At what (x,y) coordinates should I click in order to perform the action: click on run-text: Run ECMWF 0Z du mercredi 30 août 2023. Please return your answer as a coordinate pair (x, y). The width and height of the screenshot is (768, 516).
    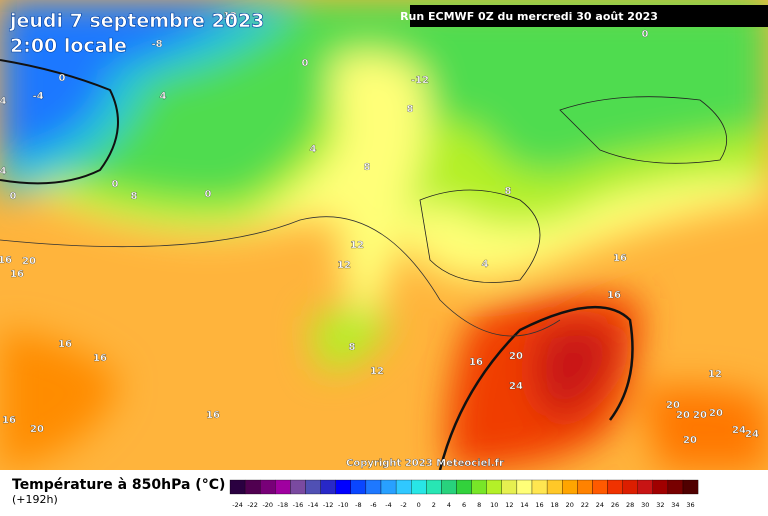
    Looking at the image, I should click on (529, 16).